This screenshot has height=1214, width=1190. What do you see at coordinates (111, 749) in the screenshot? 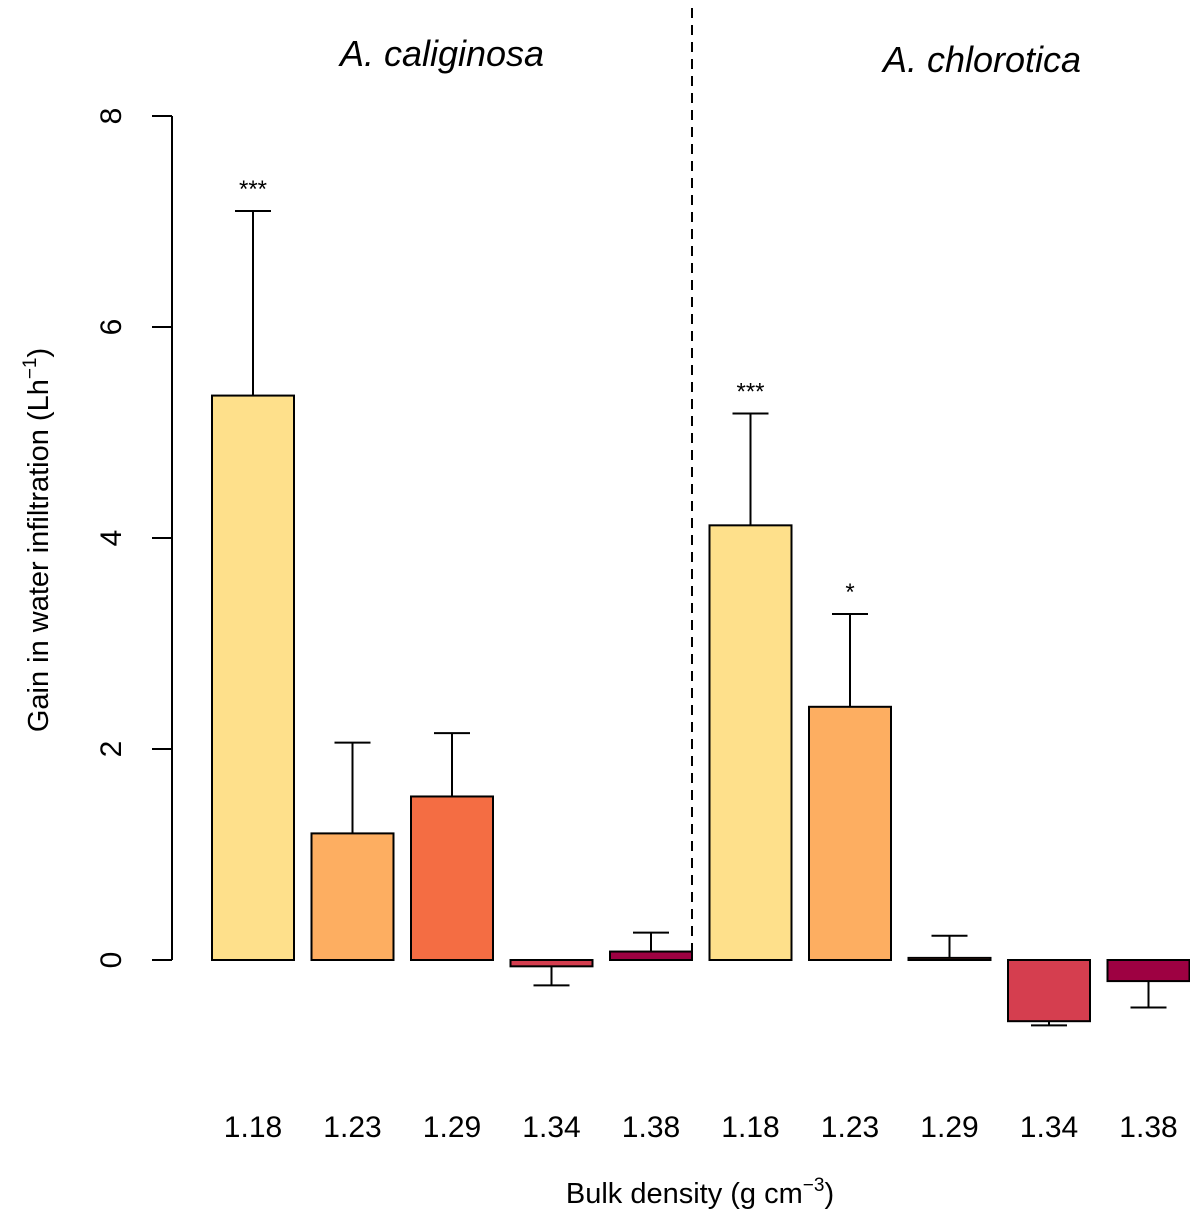
I see `y-tick-label: 2` at bounding box center [111, 749].